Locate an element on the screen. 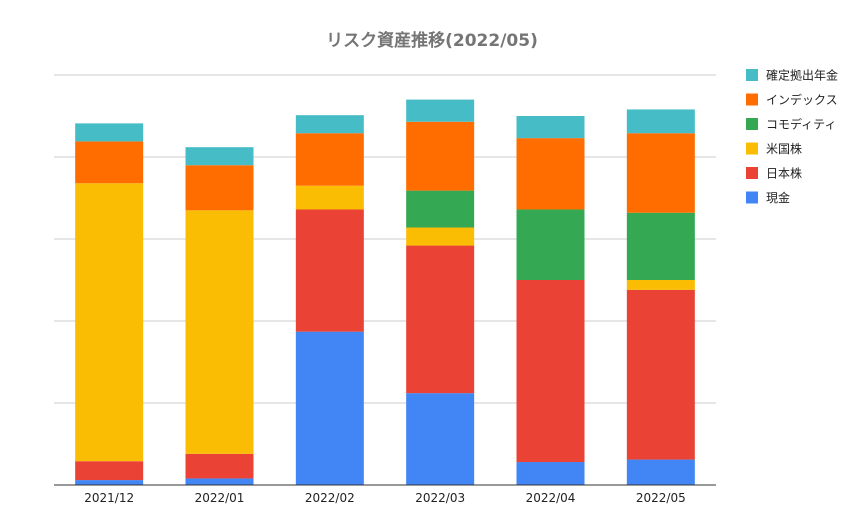  legend-label: コモディティ is located at coordinates (801, 124).